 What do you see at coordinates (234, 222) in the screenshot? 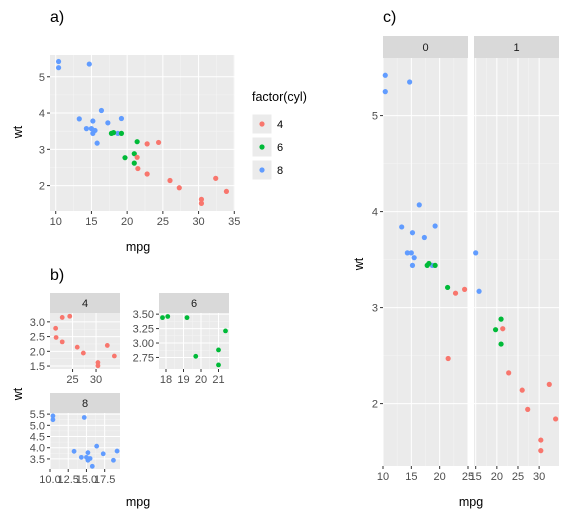
I see `a-panel-x-tick-label: 35` at bounding box center [234, 222].